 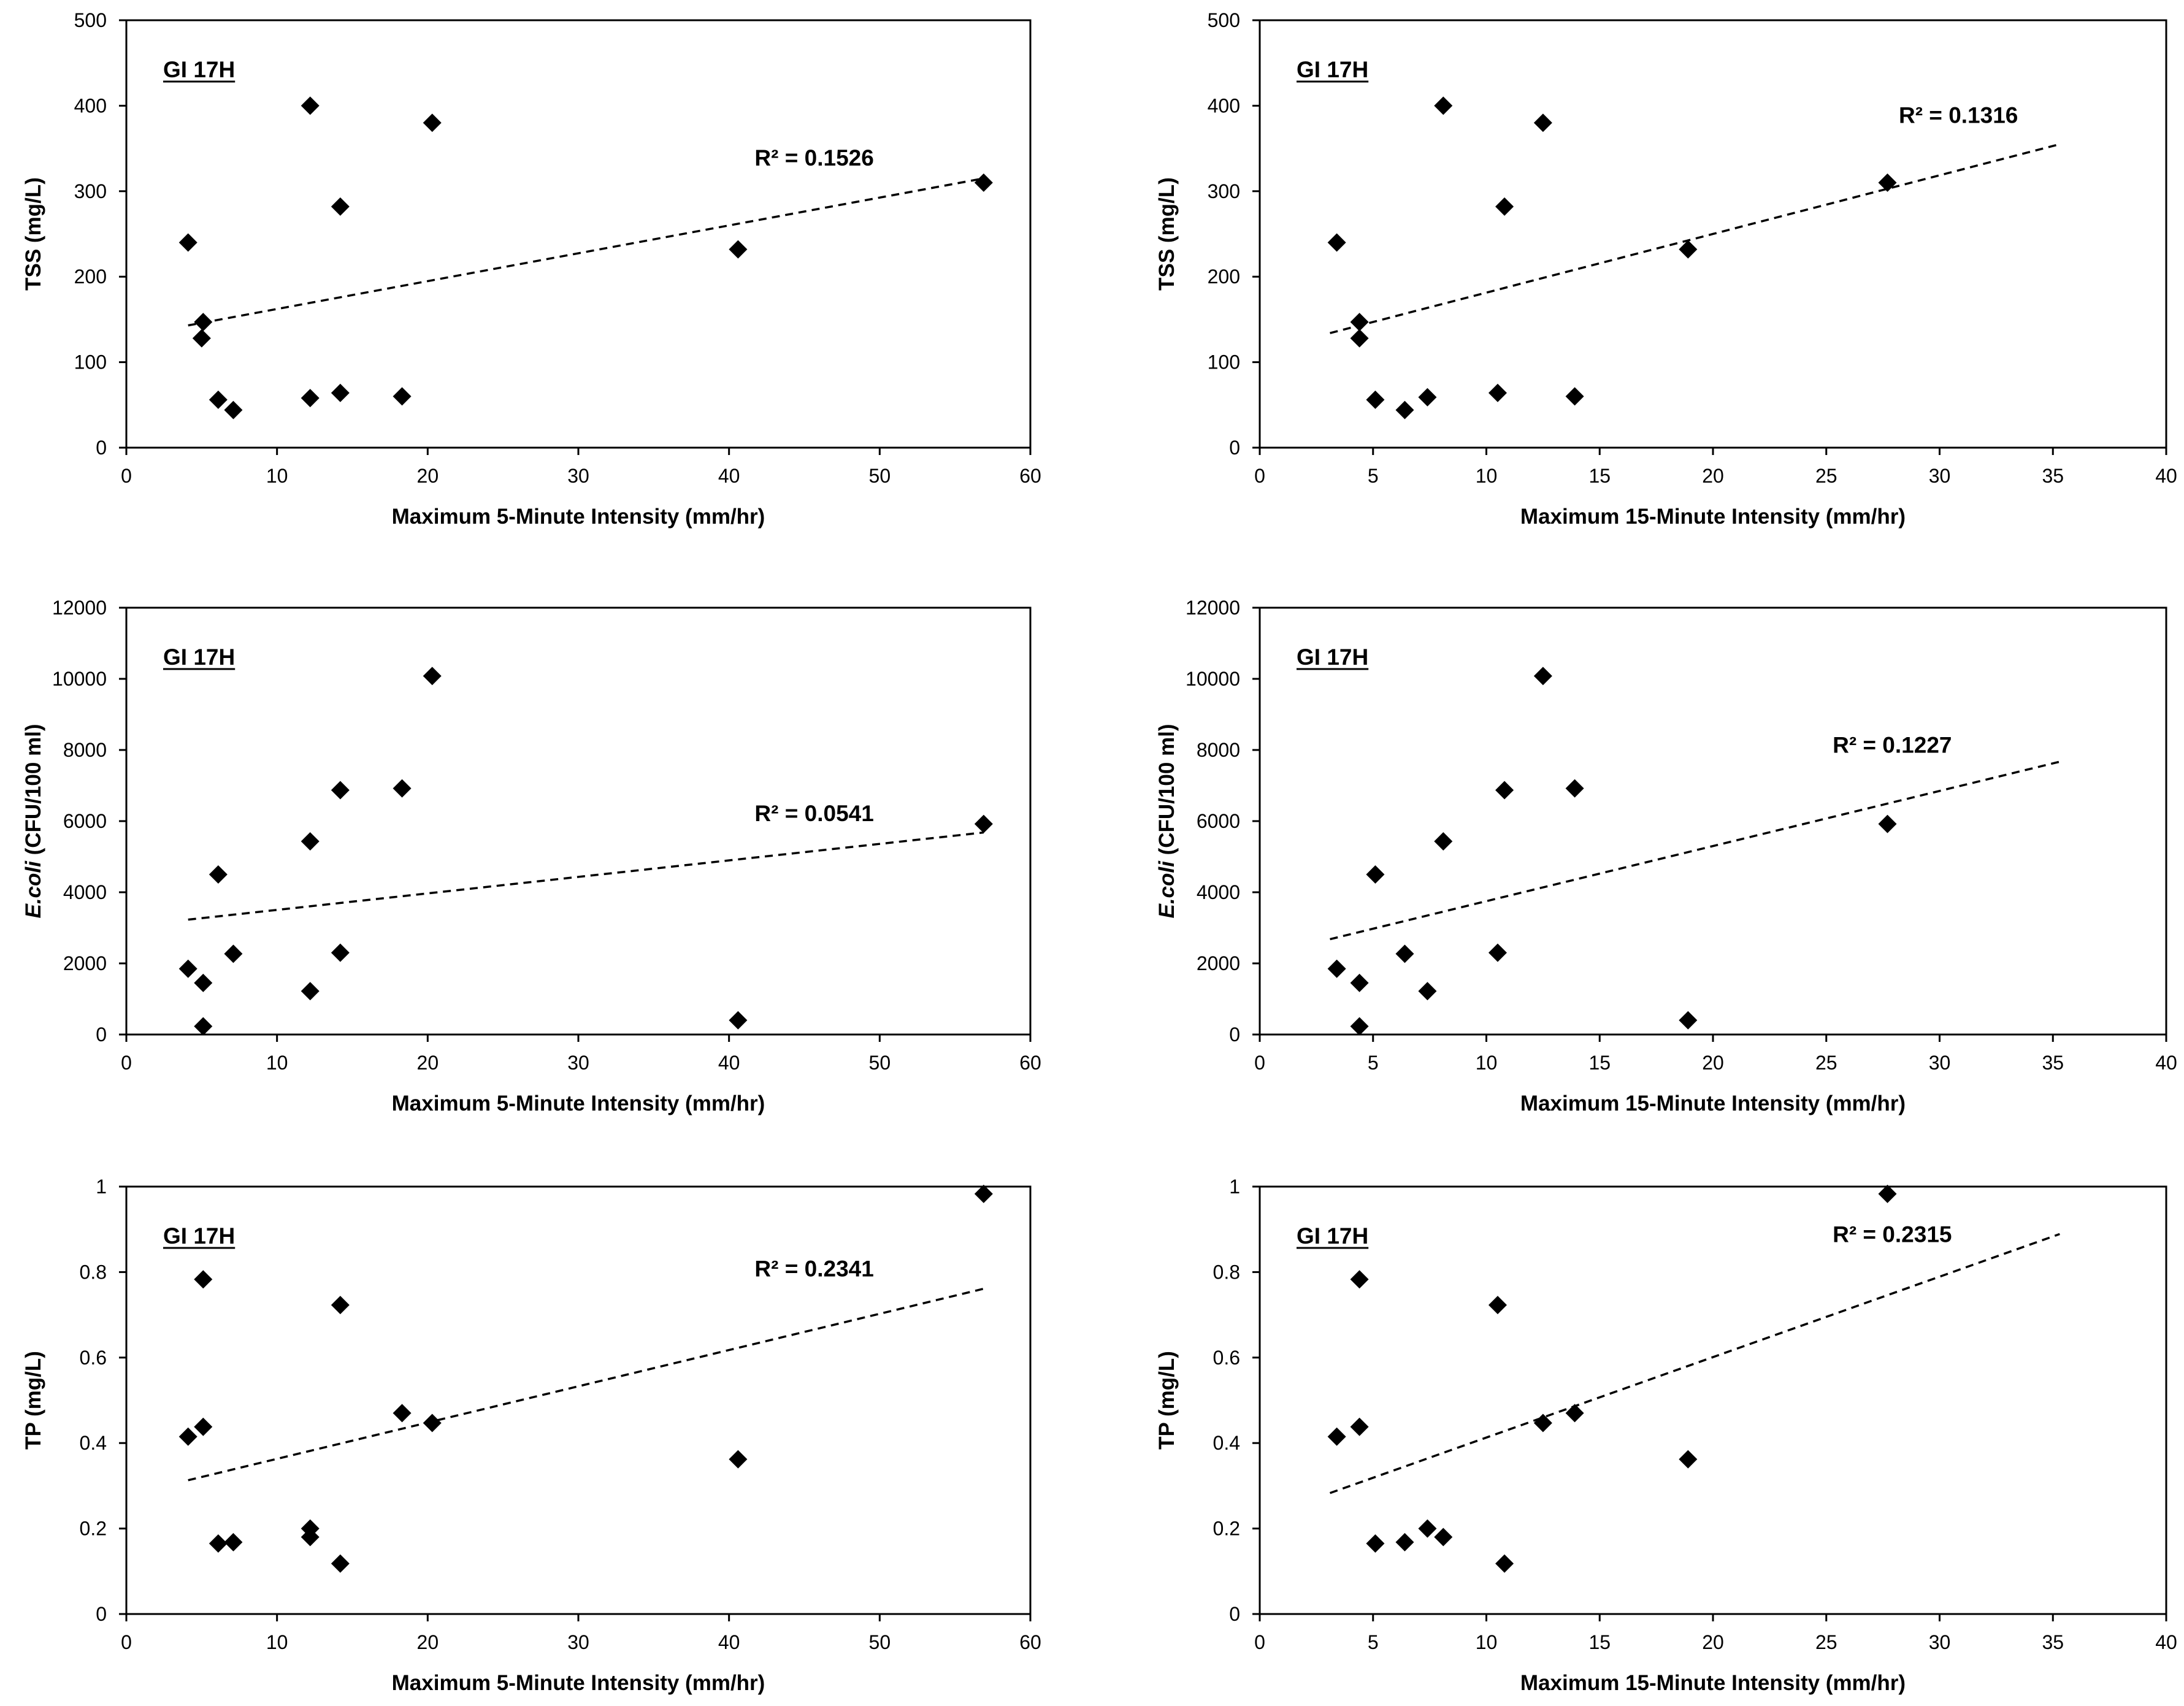 What do you see at coordinates (33, 234) in the screenshot?
I see `y-axis-title: TSS (mg/L)` at bounding box center [33, 234].